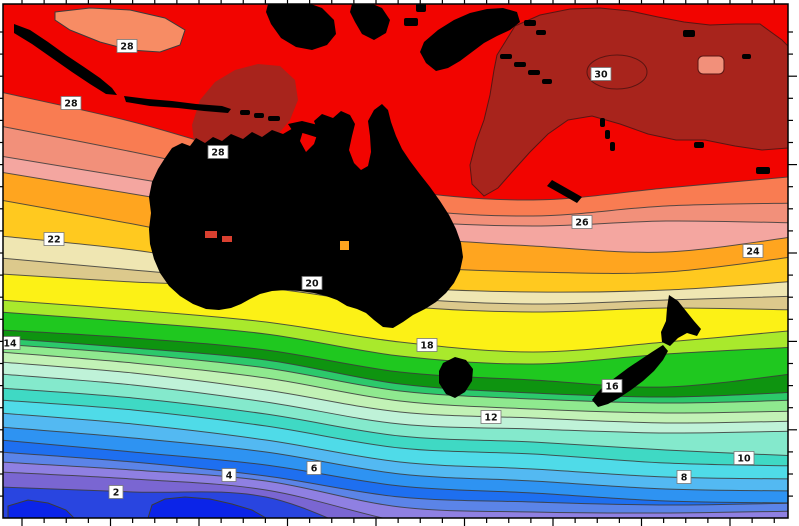  I want to click on contour-label-value: 26, so click(582, 223).